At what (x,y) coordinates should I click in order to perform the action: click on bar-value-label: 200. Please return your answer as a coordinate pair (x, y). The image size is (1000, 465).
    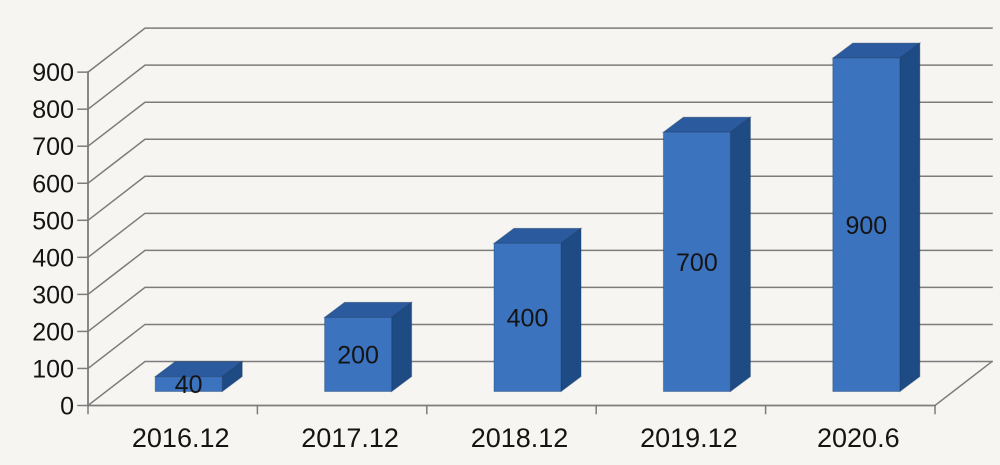
    Looking at the image, I should click on (358, 355).